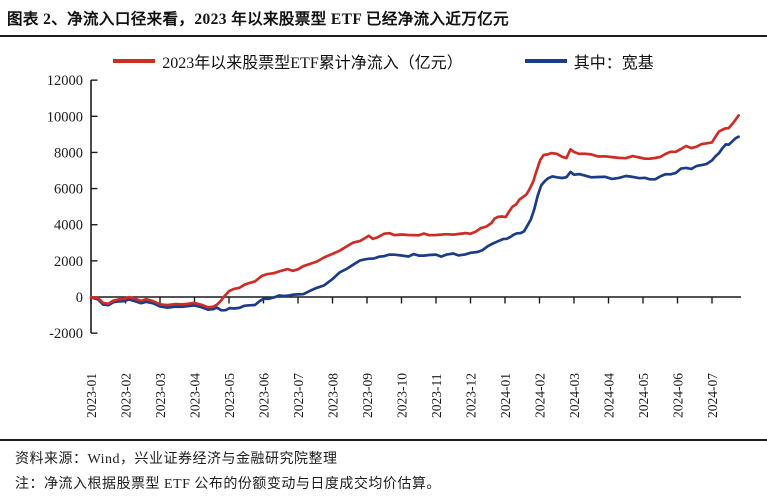 This screenshot has height=500, width=767. What do you see at coordinates (609, 395) in the screenshot?
I see `x-tick-label: 2024-04` at bounding box center [609, 395].